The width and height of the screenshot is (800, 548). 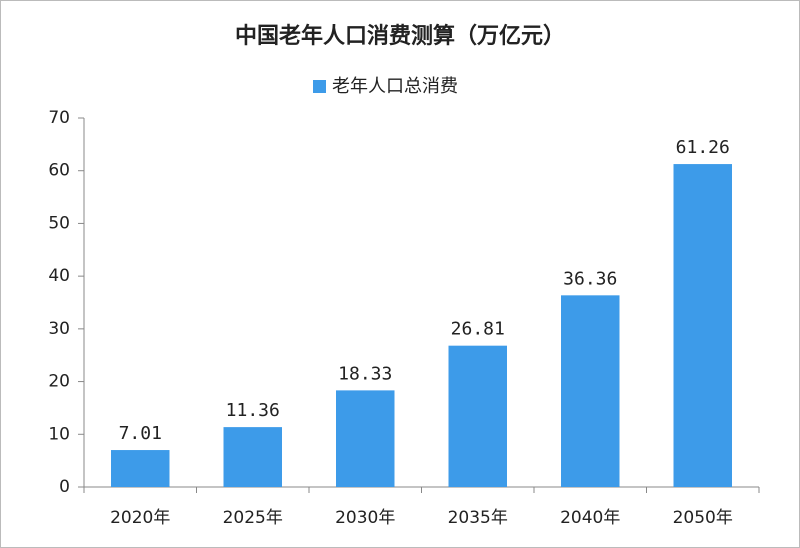 I want to click on legend-swatch, so click(x=319, y=86).